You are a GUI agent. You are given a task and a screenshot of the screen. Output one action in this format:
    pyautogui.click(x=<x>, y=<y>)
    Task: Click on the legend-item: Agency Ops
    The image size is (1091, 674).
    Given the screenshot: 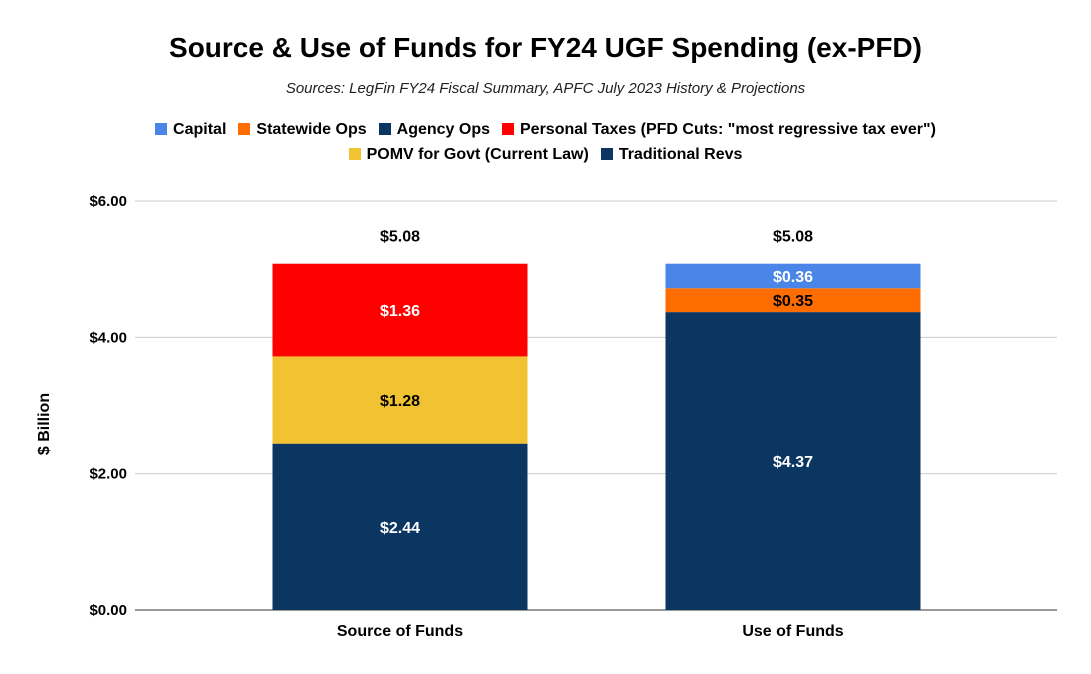 What is the action you would take?
    pyautogui.click(x=434, y=130)
    